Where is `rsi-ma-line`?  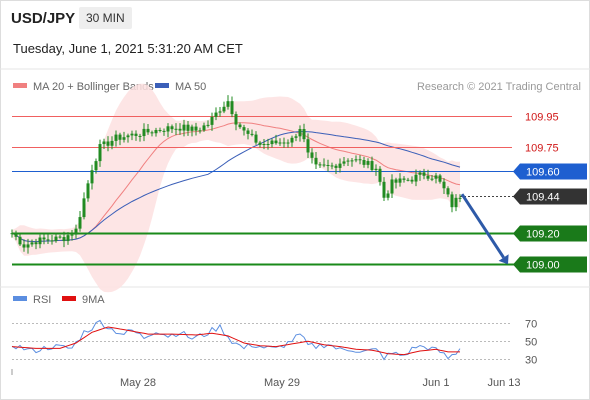 rsi-ma-line is located at coordinates (235, 341).